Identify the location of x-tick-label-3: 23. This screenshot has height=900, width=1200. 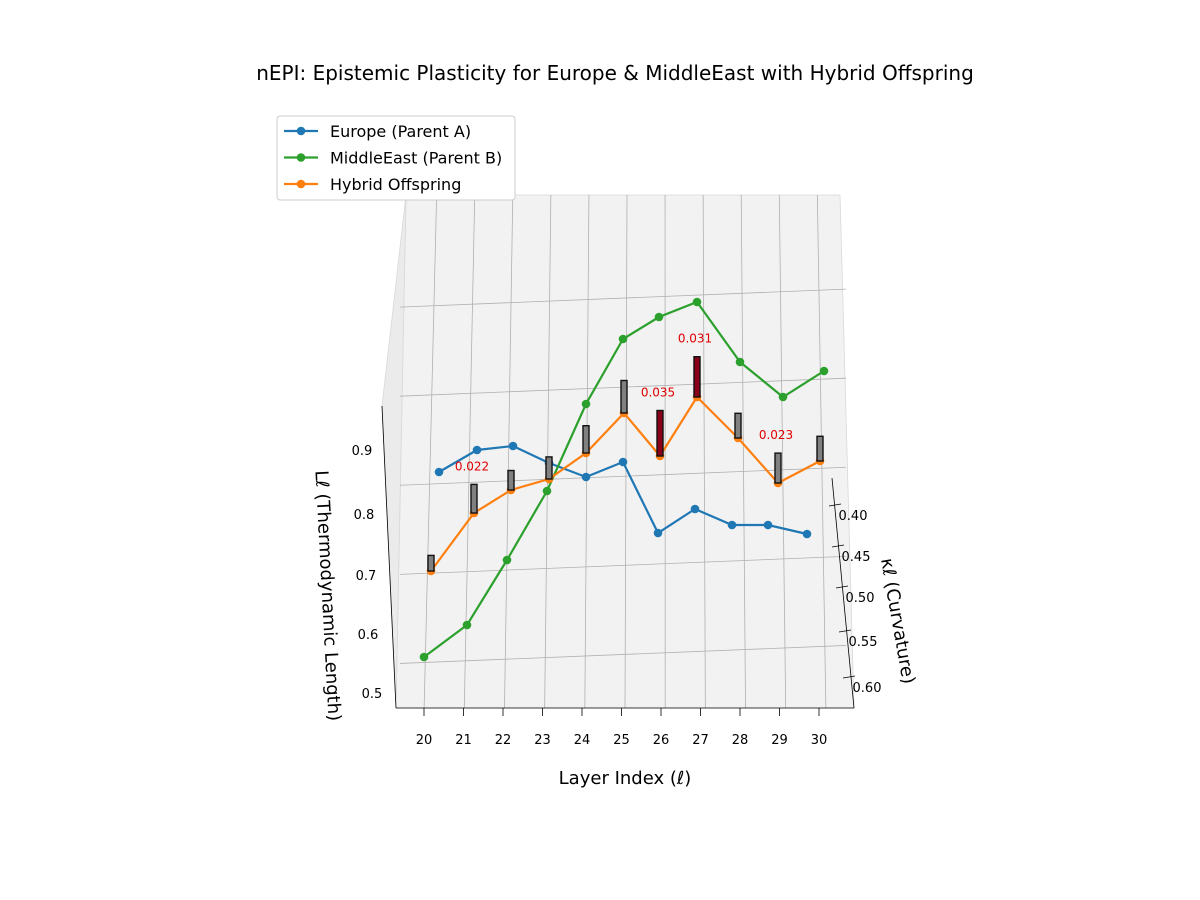
(542, 740).